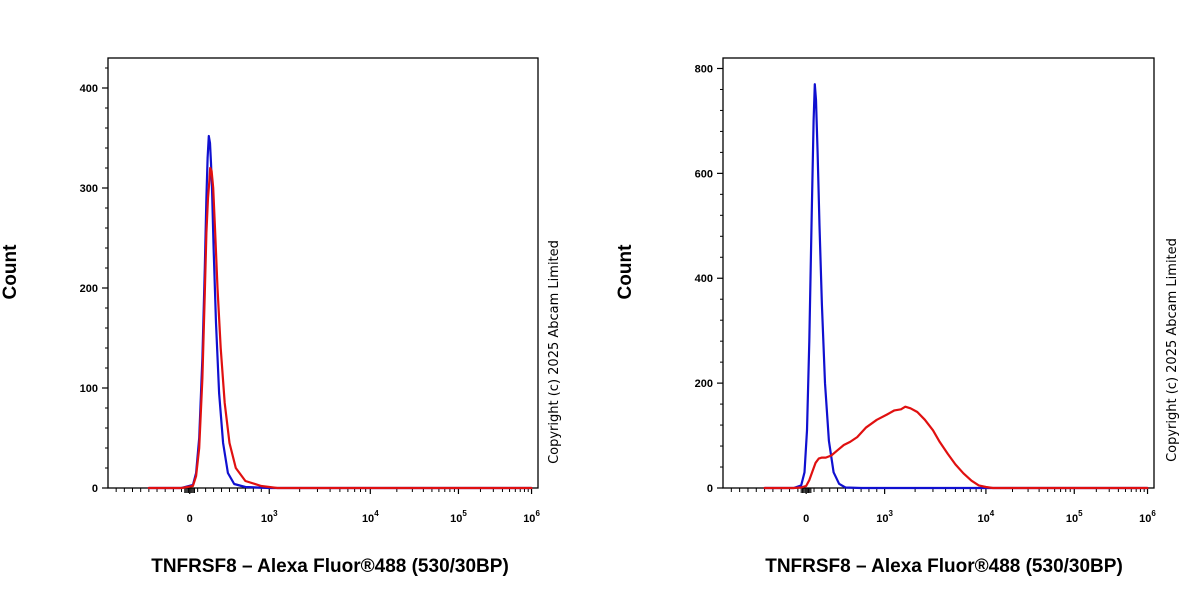 The width and height of the screenshot is (1200, 600). Describe the element at coordinates (89, 389) in the screenshot. I see `y-tick-label: 100` at that location.